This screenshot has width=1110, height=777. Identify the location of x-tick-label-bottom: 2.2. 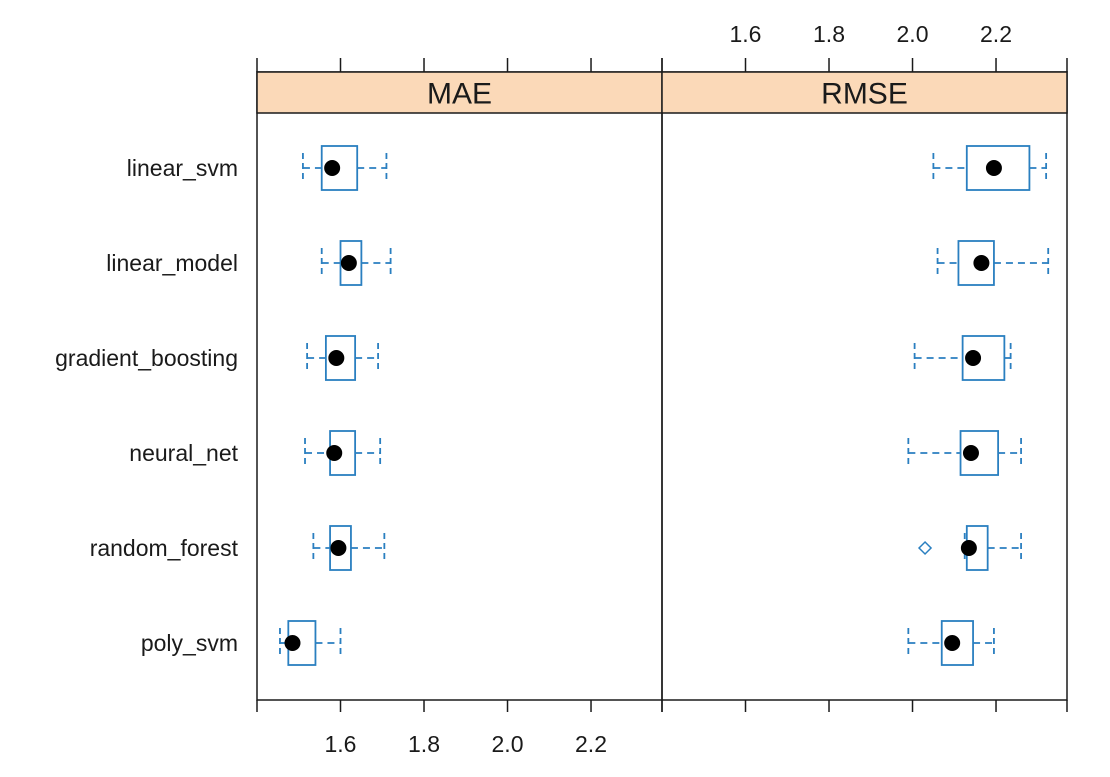
(591, 744).